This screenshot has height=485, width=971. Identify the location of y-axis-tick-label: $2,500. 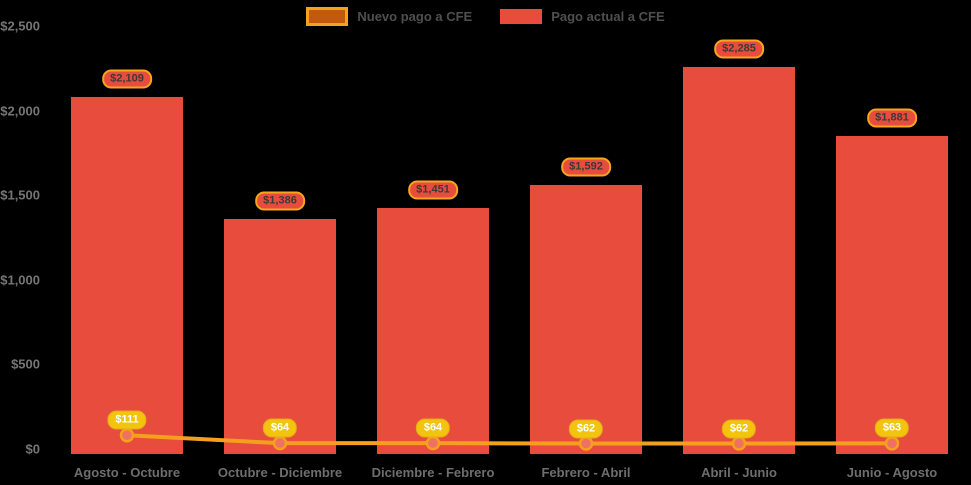
(20, 26).